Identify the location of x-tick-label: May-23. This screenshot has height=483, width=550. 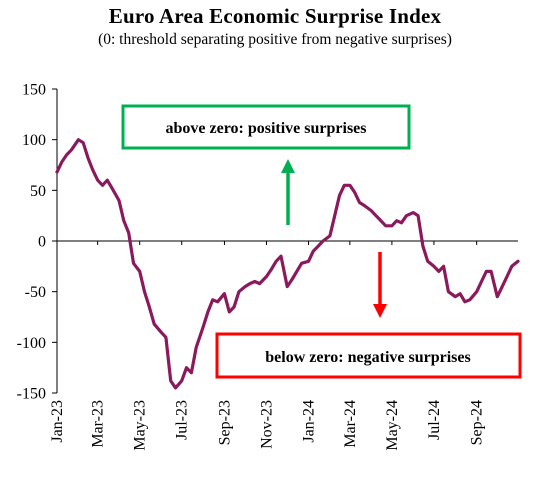
(140, 425).